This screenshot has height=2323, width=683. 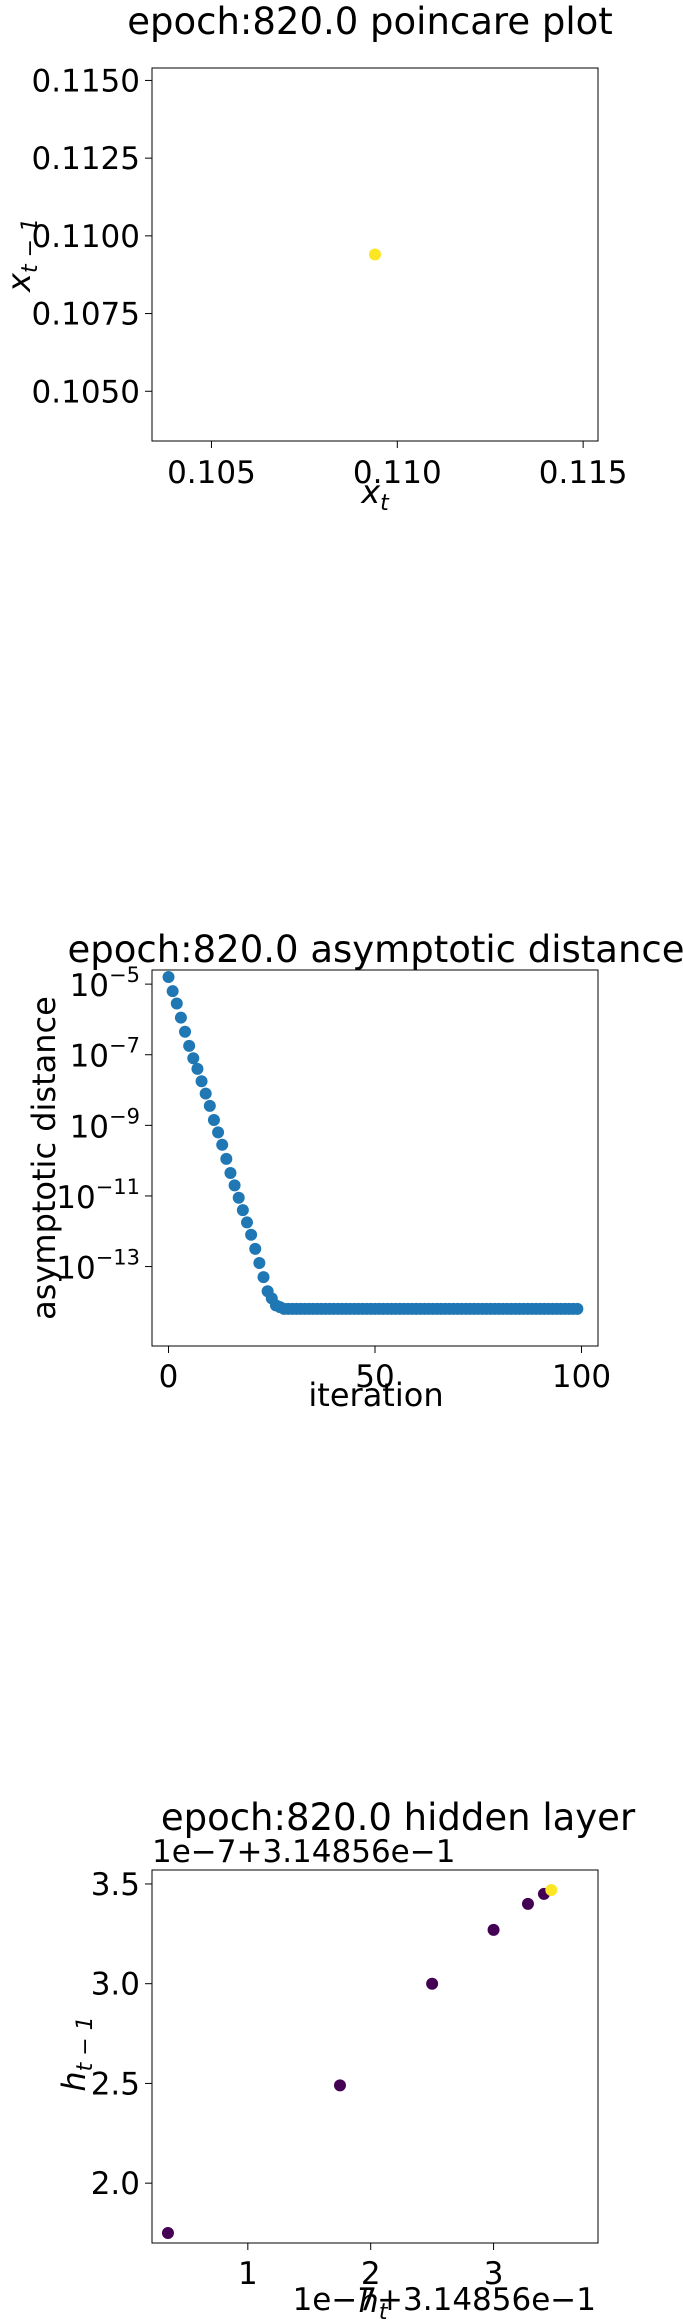 What do you see at coordinates (398, 1817) in the screenshot?
I see `chart-title: epoch:820.0 hidden layer` at bounding box center [398, 1817].